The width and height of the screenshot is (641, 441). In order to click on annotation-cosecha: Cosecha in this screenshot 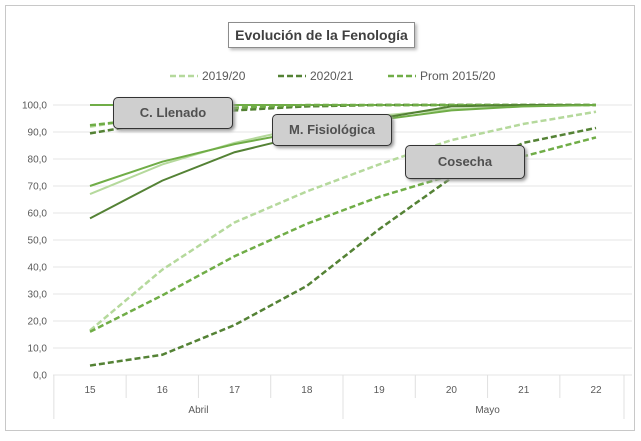, I will do `click(465, 162)`.